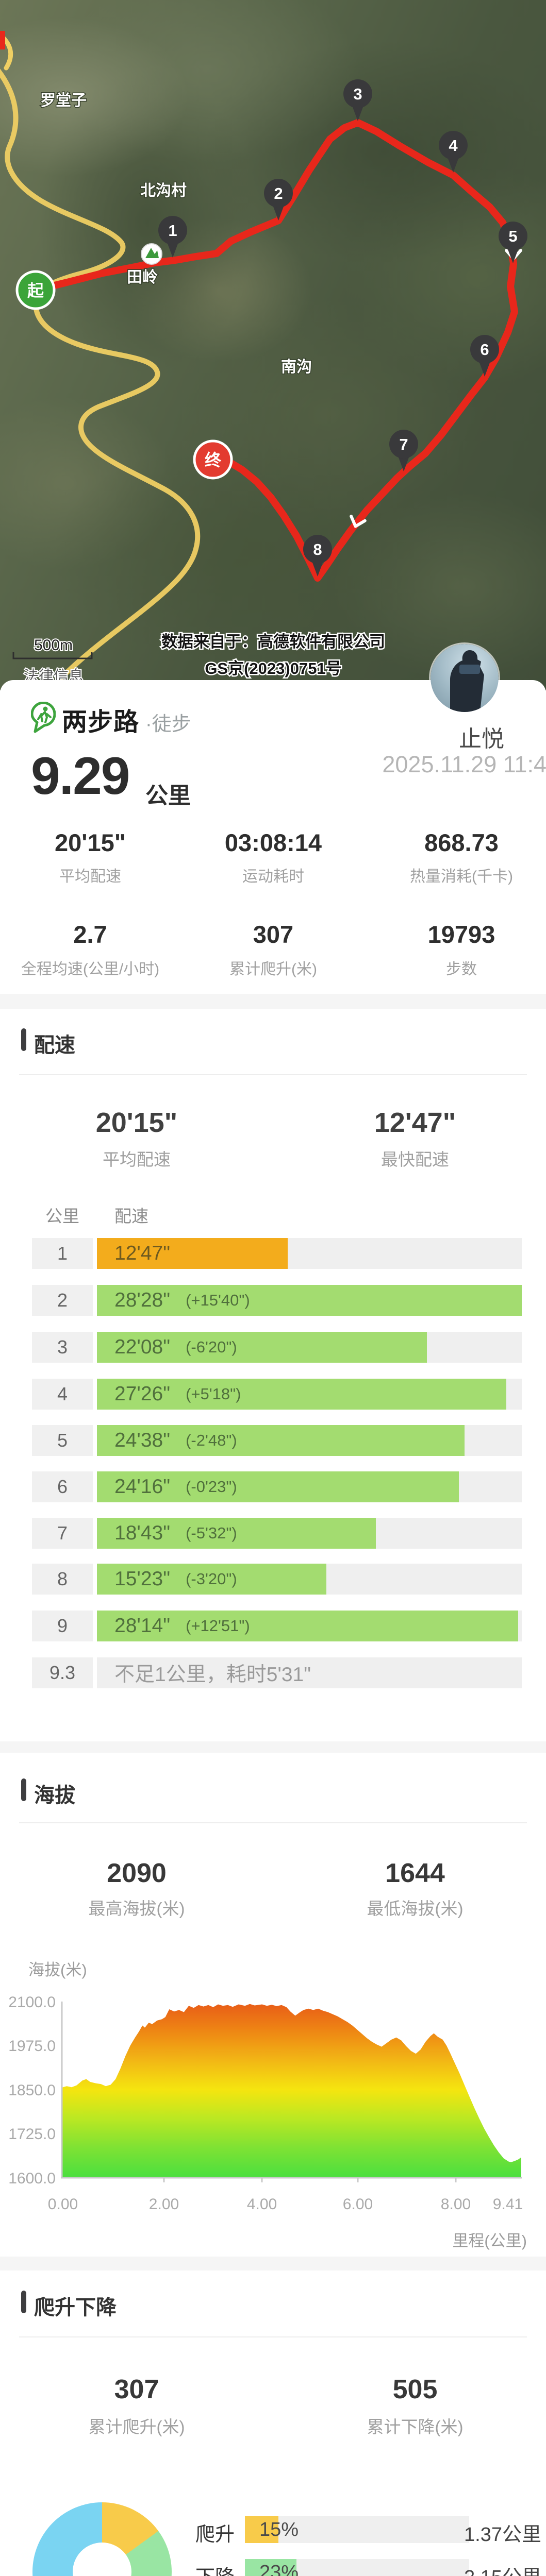 This screenshot has width=546, height=2576. Describe the element at coordinates (279, 2568) in the screenshot. I see `legend-pct: 23%` at that location.